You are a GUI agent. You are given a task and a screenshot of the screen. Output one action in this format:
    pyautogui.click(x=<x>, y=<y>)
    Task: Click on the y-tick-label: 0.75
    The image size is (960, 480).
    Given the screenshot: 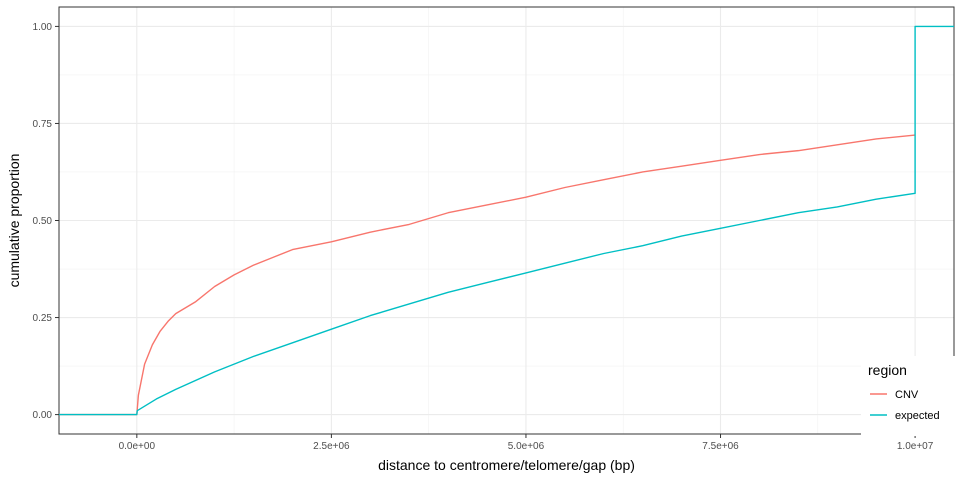 What is the action you would take?
    pyautogui.click(x=43, y=124)
    